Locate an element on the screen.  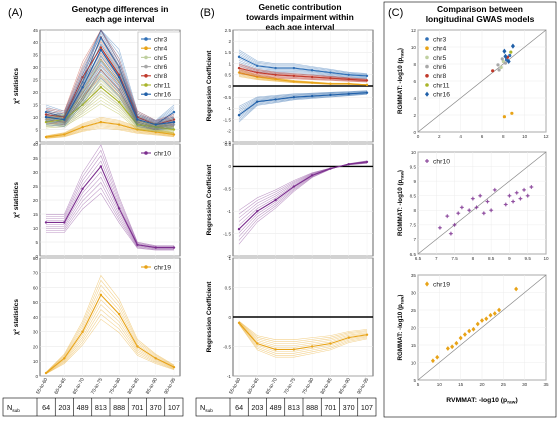
series-bundle-line-chr11 is located at coordinates (110, 118).